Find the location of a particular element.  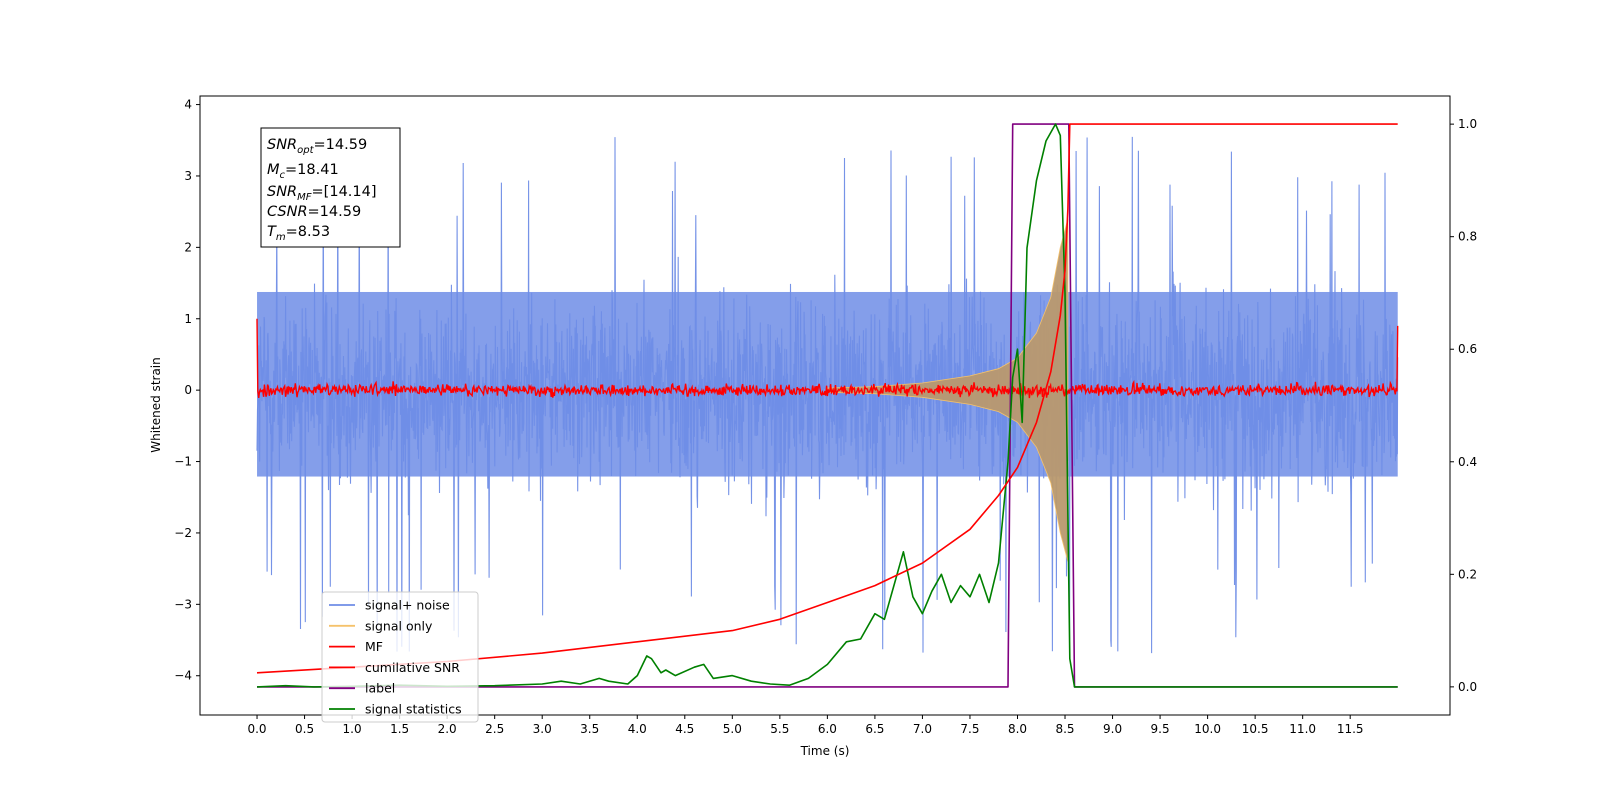

info-box-frame is located at coordinates (330, 187).